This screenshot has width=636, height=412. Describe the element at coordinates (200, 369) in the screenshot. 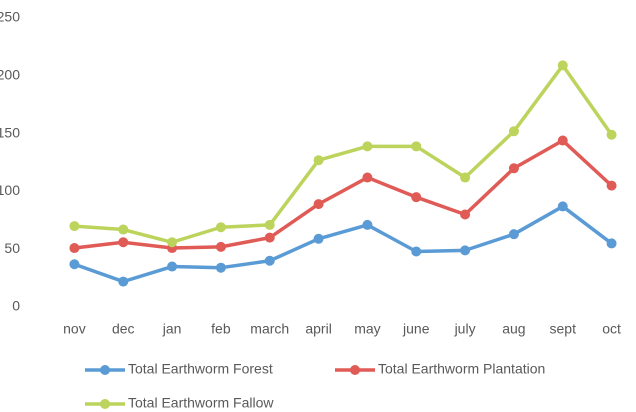

I see `legend-label: Total Earthworm Forest` at that location.